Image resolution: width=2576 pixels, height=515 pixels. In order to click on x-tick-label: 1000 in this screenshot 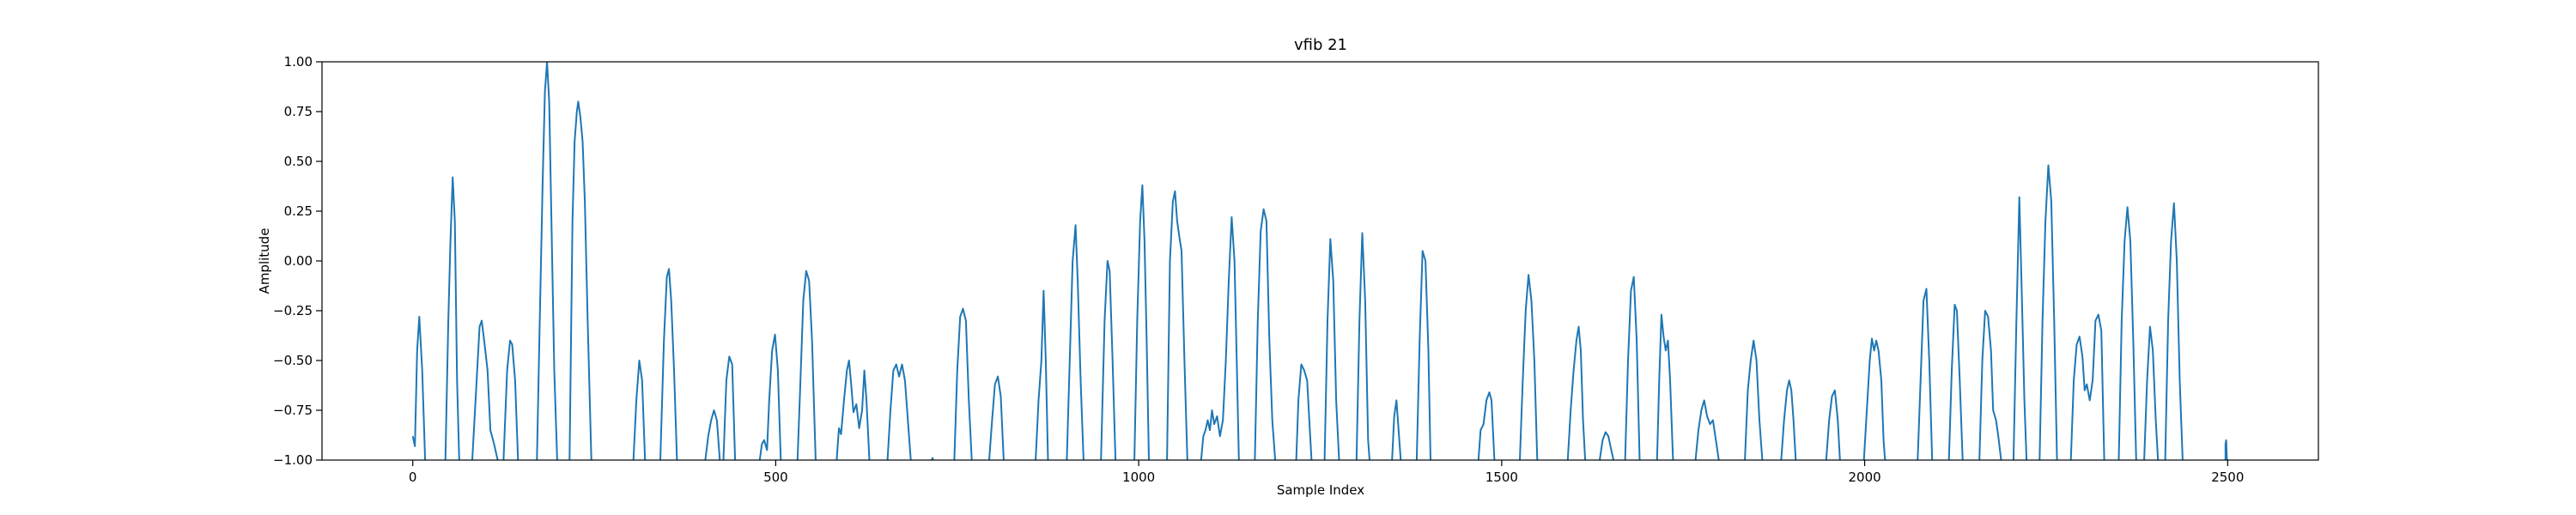, I will do `click(1138, 477)`.